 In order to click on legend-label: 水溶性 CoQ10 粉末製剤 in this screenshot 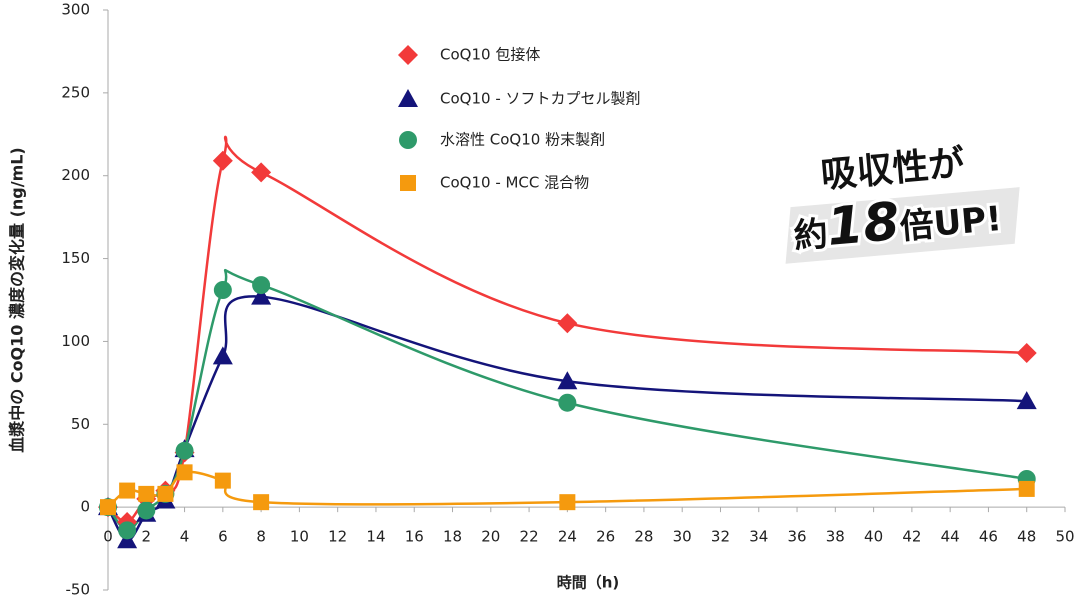, I will do `click(522, 140)`.